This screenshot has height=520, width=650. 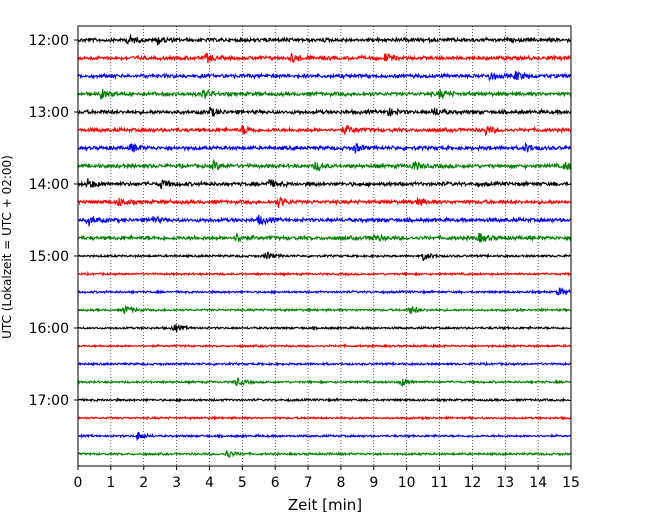 What do you see at coordinates (308, 483) in the screenshot?
I see `x-tick-label: 7` at bounding box center [308, 483].